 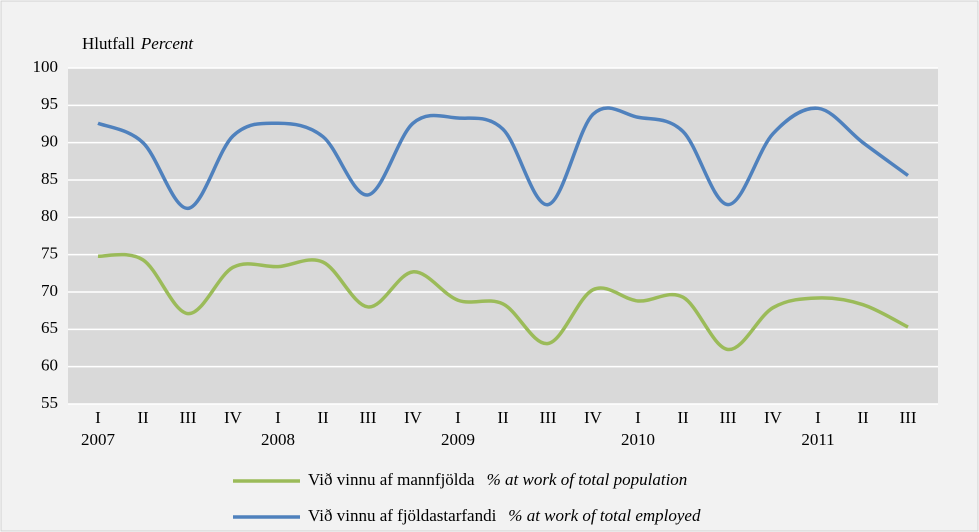 What do you see at coordinates (49, 178) in the screenshot?
I see `y-tick-label: 85` at bounding box center [49, 178].